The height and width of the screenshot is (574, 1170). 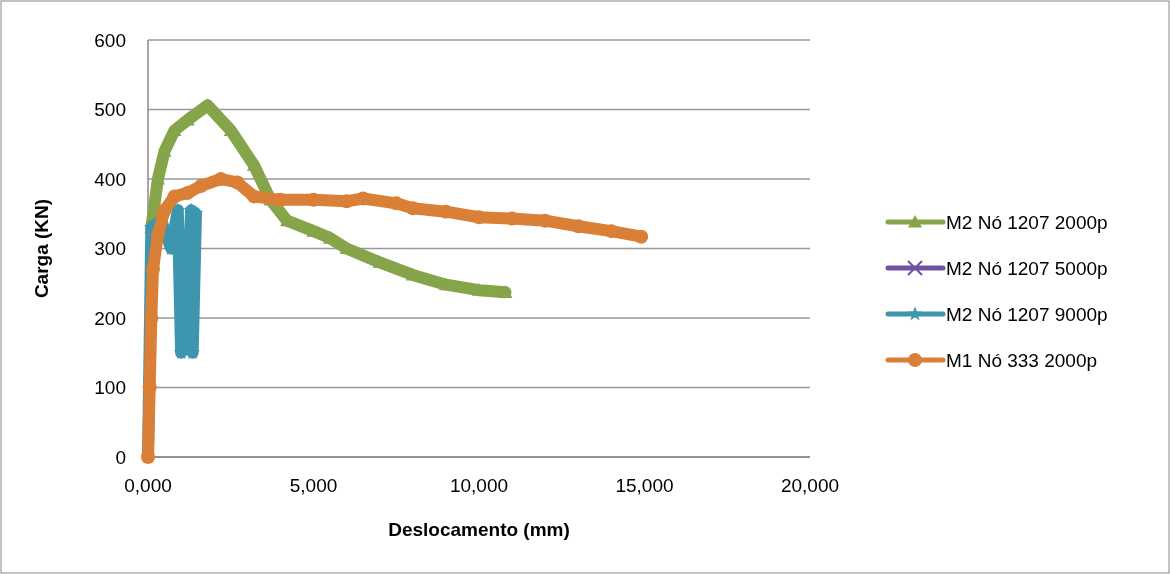 What do you see at coordinates (644, 485) in the screenshot?
I see `x-tick-label: 15,000` at bounding box center [644, 485].